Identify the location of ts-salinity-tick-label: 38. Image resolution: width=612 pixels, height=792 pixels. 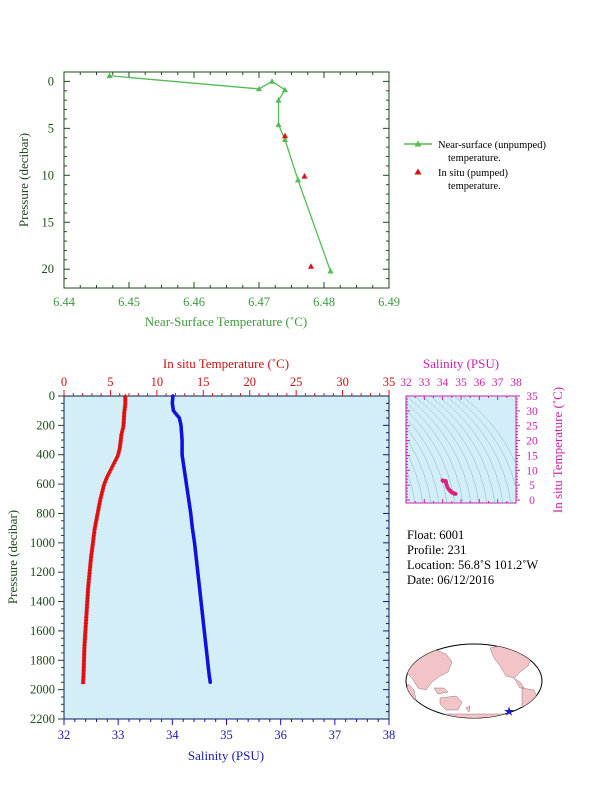
(516, 383).